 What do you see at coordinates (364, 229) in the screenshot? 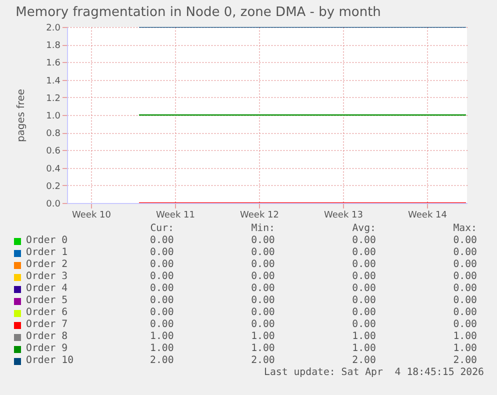
I see `text: Avg:` at bounding box center [364, 229].